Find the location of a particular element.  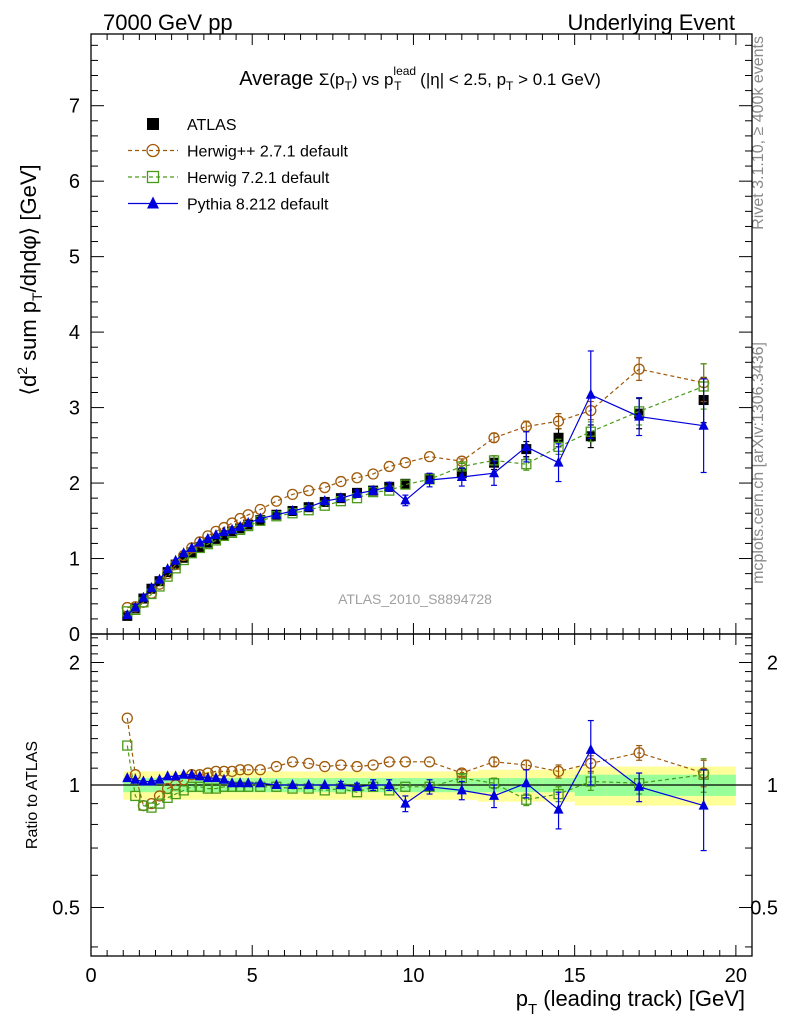

title-cut-close: > 0.1 GeV) is located at coordinates (556, 79).